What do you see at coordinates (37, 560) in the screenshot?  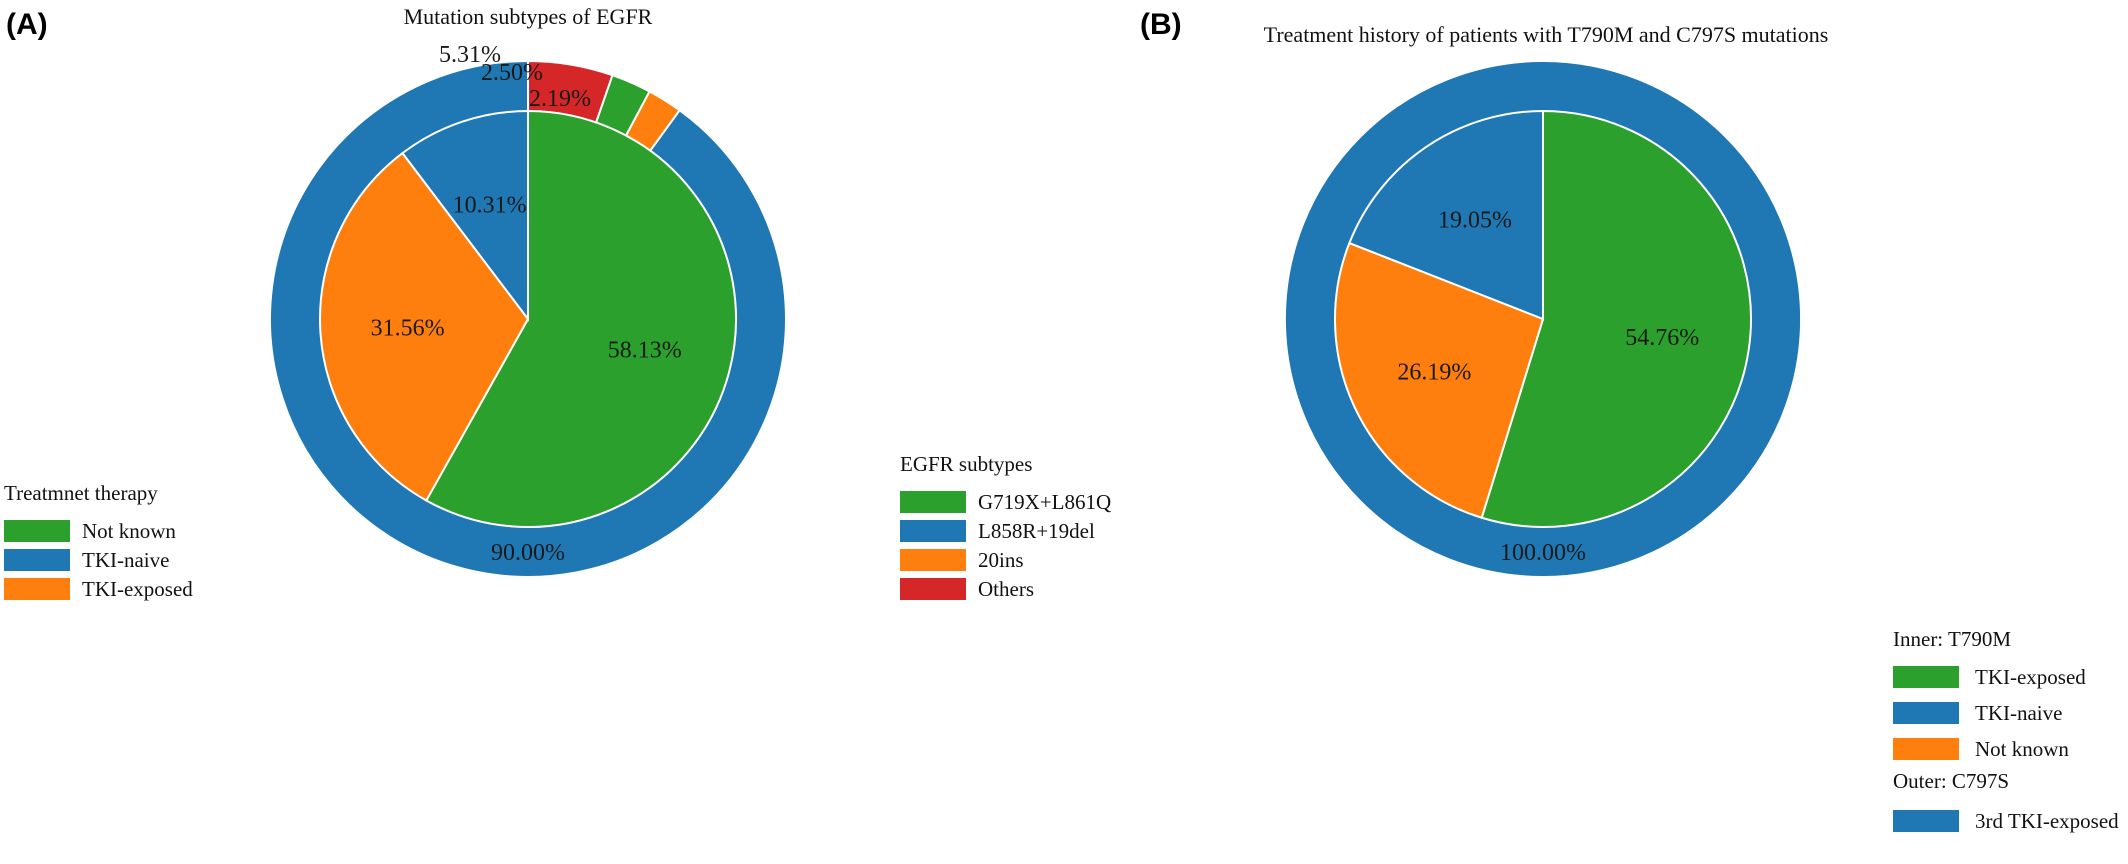 I see `panel-a-inner-swatch-tki-naive` at bounding box center [37, 560].